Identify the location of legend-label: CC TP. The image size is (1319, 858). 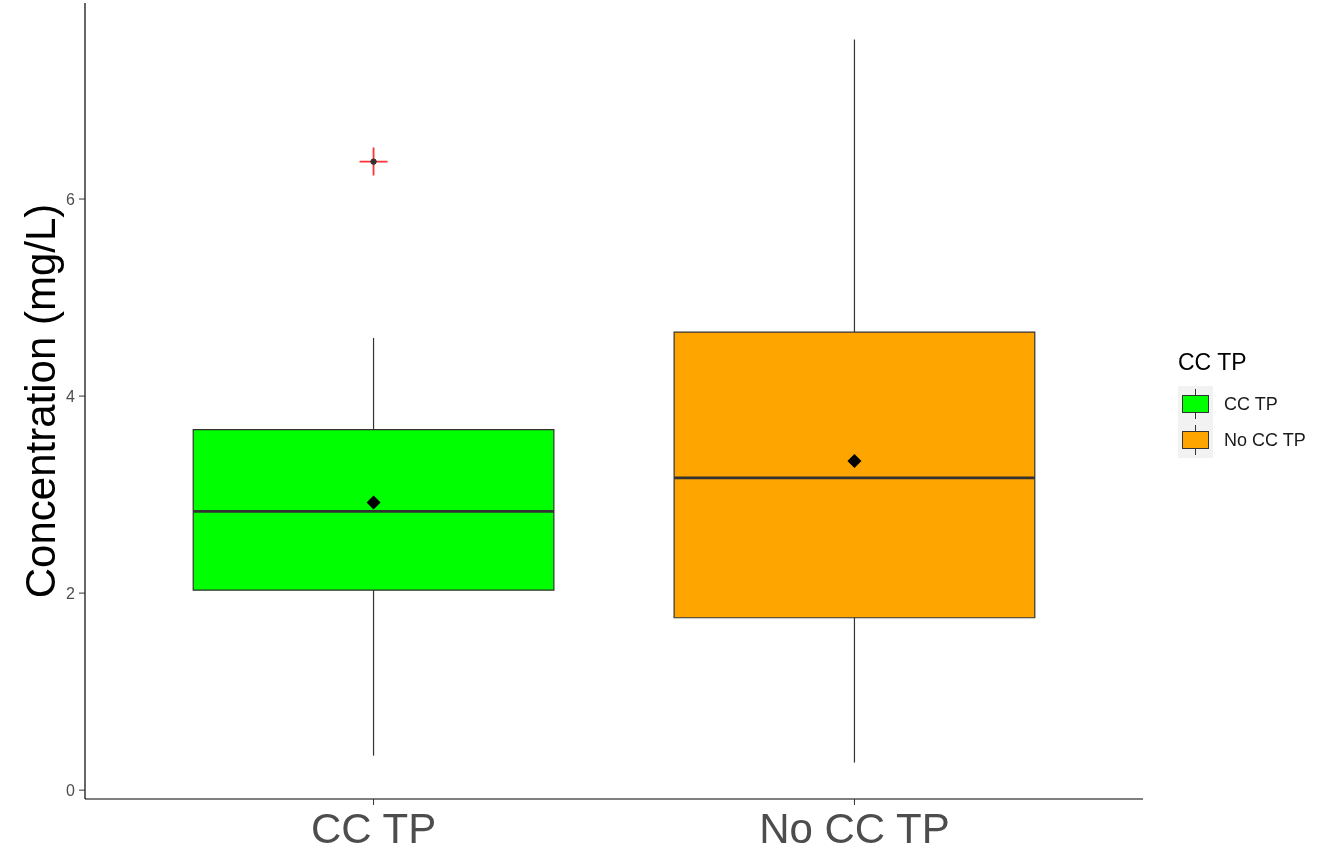
(1251, 403).